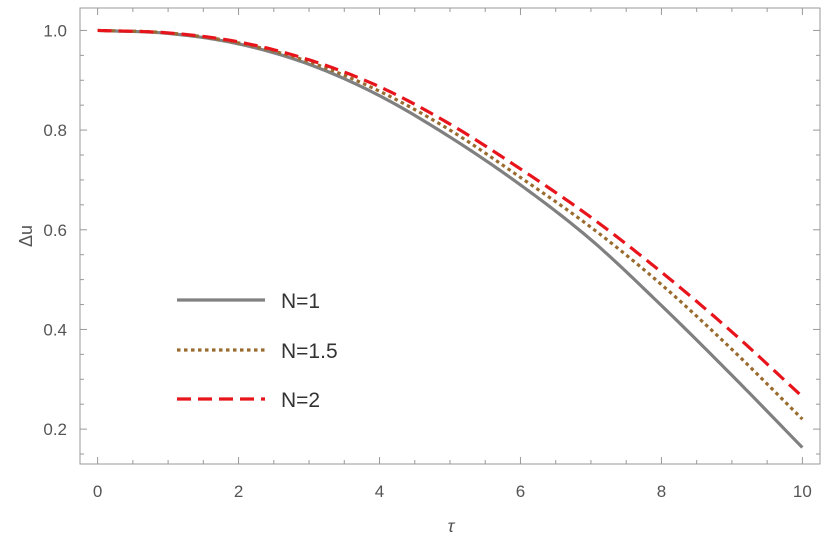 This screenshot has width=830, height=547. I want to click on x-tick-label: 2, so click(238, 491).